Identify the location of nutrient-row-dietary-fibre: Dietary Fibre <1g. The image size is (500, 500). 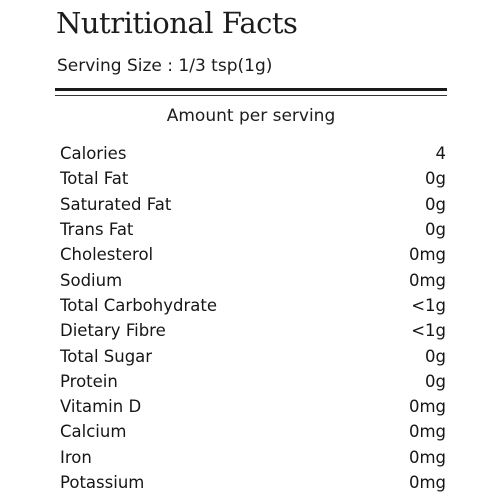
(253, 330).